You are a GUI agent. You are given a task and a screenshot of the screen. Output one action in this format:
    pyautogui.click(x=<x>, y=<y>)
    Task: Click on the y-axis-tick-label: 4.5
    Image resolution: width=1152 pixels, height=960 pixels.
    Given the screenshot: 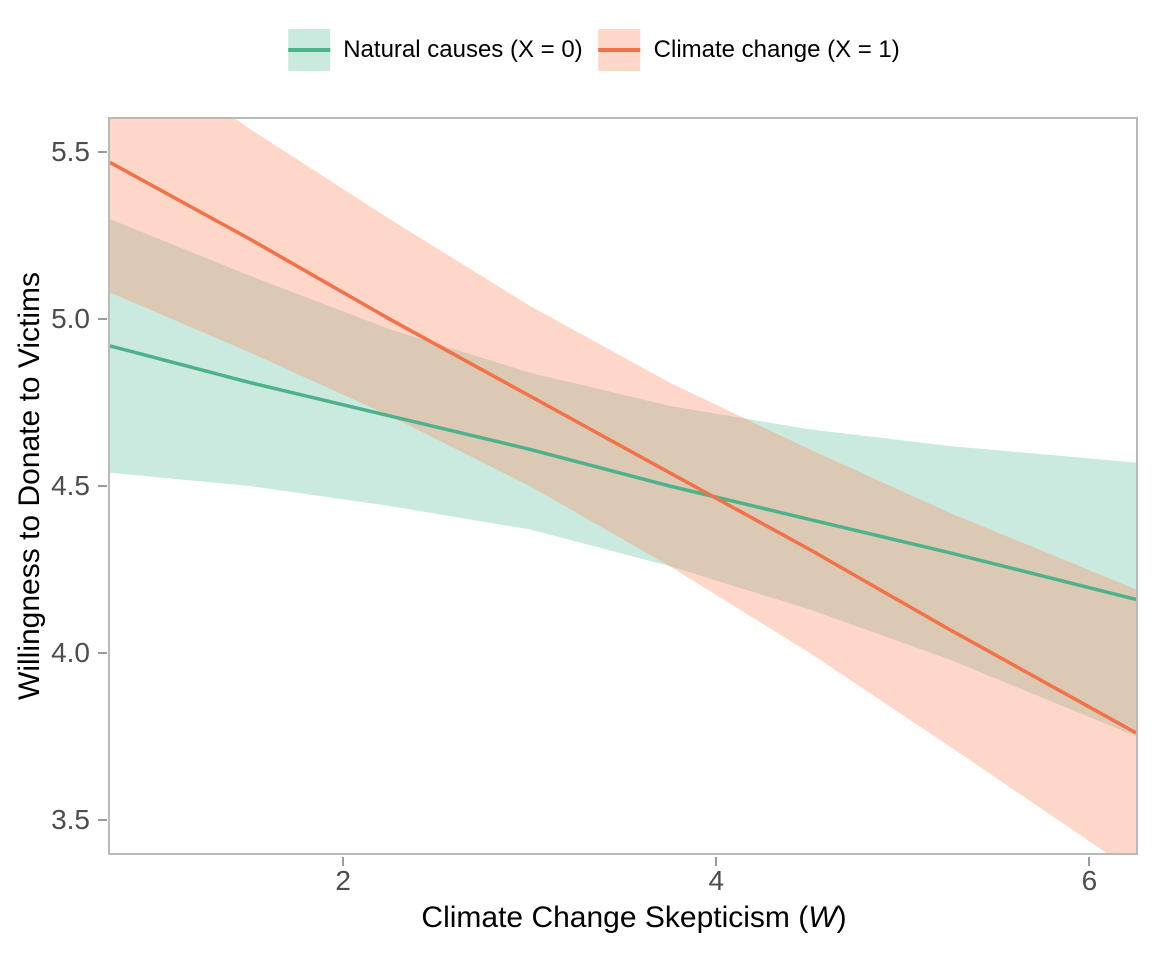 What is the action you would take?
    pyautogui.click(x=70, y=485)
    